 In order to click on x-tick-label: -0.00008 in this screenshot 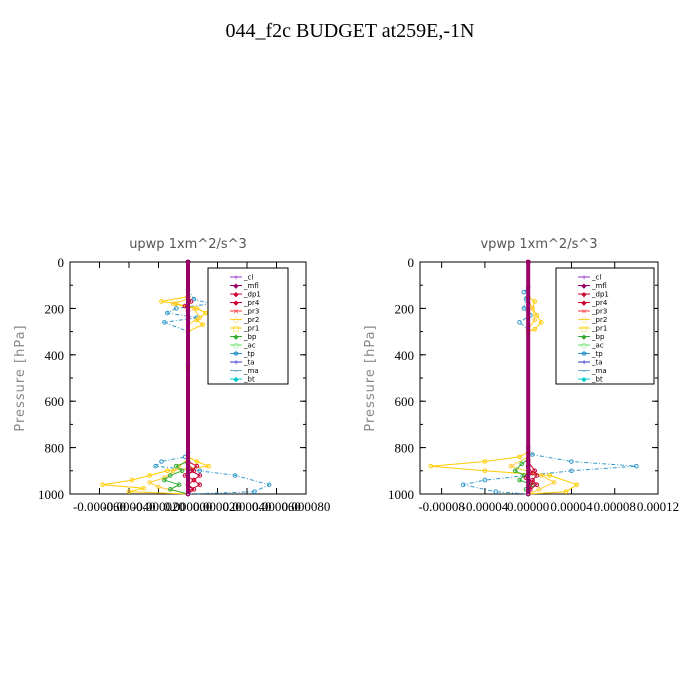, I will do `click(441, 506)`.